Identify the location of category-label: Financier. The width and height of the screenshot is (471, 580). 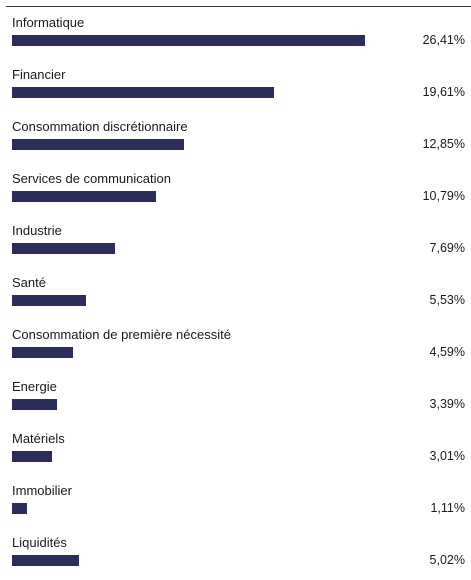
(39, 74).